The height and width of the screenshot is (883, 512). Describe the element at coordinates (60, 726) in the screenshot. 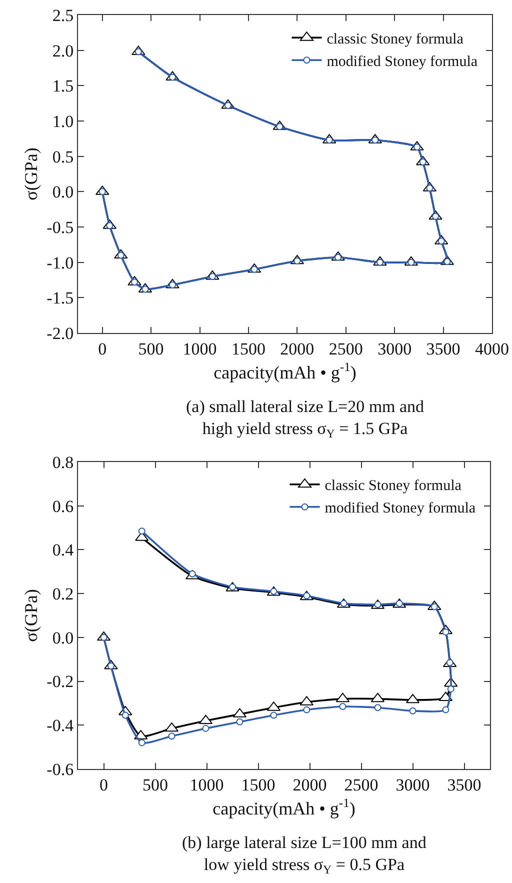

I see `y-tick-label: -0.4` at that location.